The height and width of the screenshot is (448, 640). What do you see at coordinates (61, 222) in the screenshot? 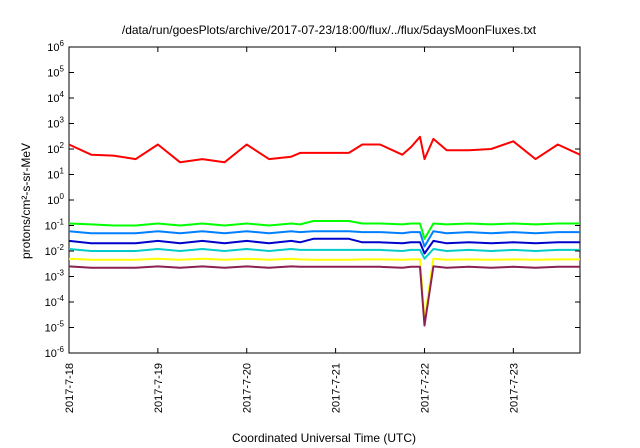
I see `y-tick-exponent: -1` at bounding box center [61, 222].